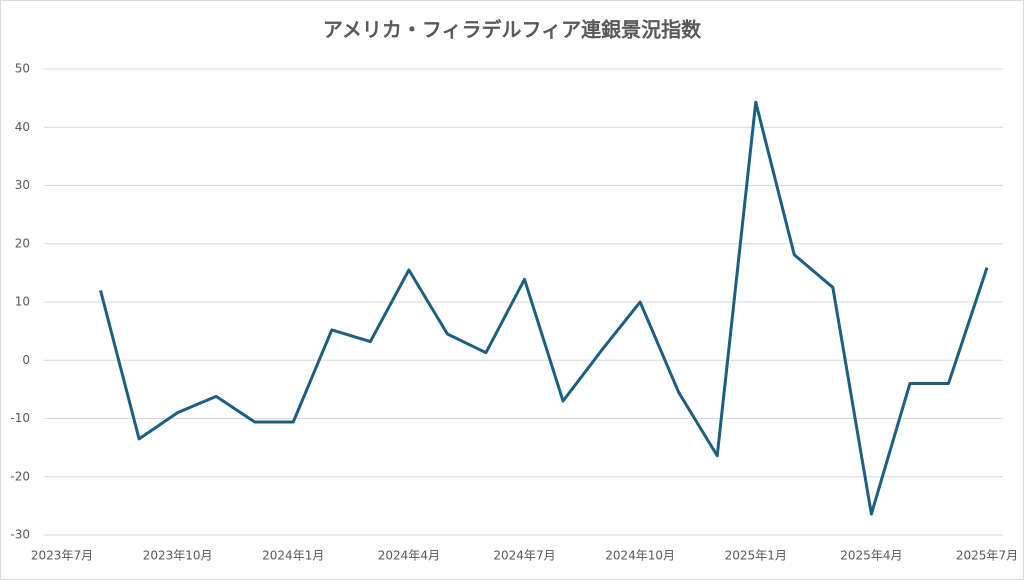 This screenshot has height=580, width=1024. What do you see at coordinates (512, 30) in the screenshot?
I see `chart-title: アメリカ・フィラデルフィア連銀景況指数` at bounding box center [512, 30].